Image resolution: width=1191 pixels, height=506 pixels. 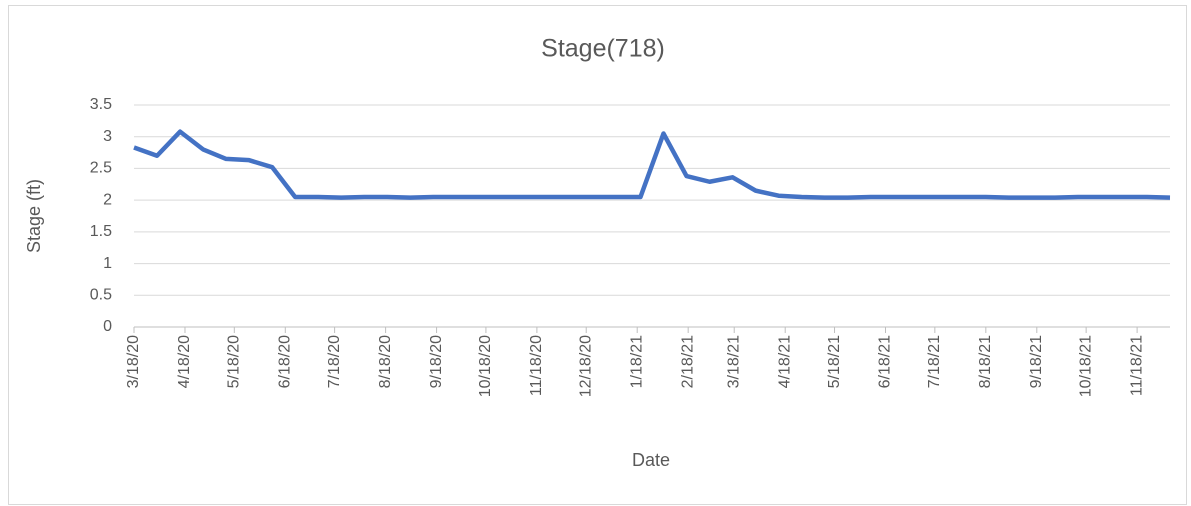 What do you see at coordinates (1085, 366) in the screenshot?
I see `x-tick-label: 10/18/21` at bounding box center [1085, 366].